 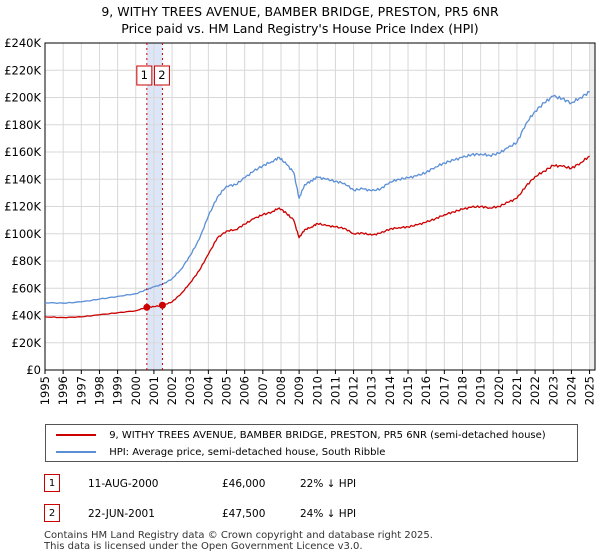 What do you see at coordinates (33, 370) in the screenshot?
I see `y-tick-label: £0` at bounding box center [33, 370].